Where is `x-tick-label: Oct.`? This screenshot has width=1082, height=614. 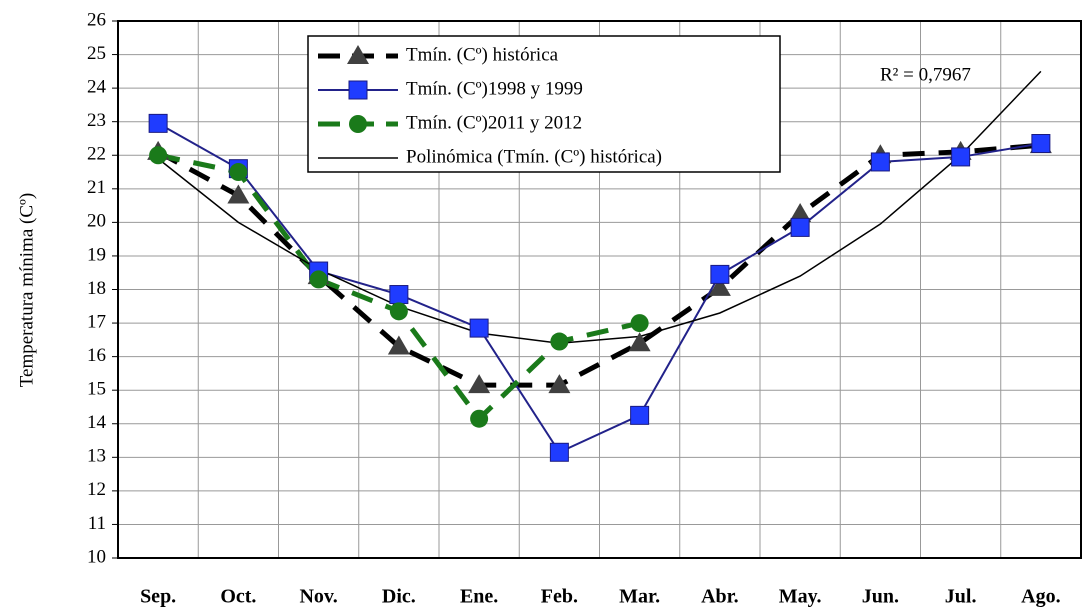 x-tick-label: Oct. is located at coordinates (238, 597).